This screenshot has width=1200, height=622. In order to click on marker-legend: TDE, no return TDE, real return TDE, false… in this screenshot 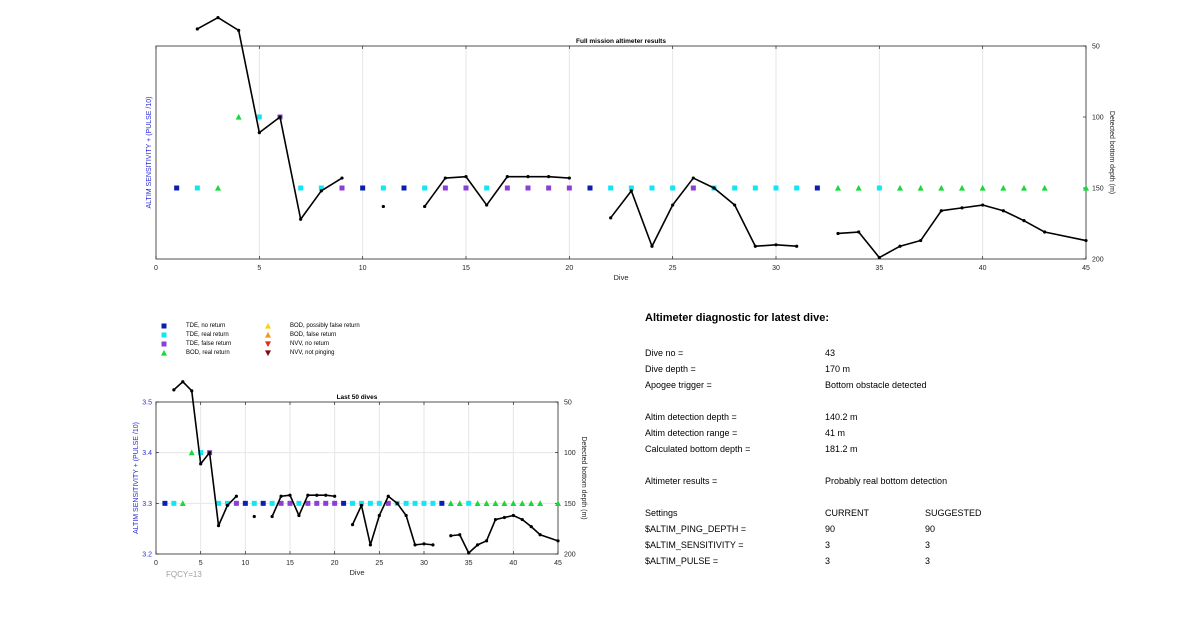, I will do `click(290, 342)`.